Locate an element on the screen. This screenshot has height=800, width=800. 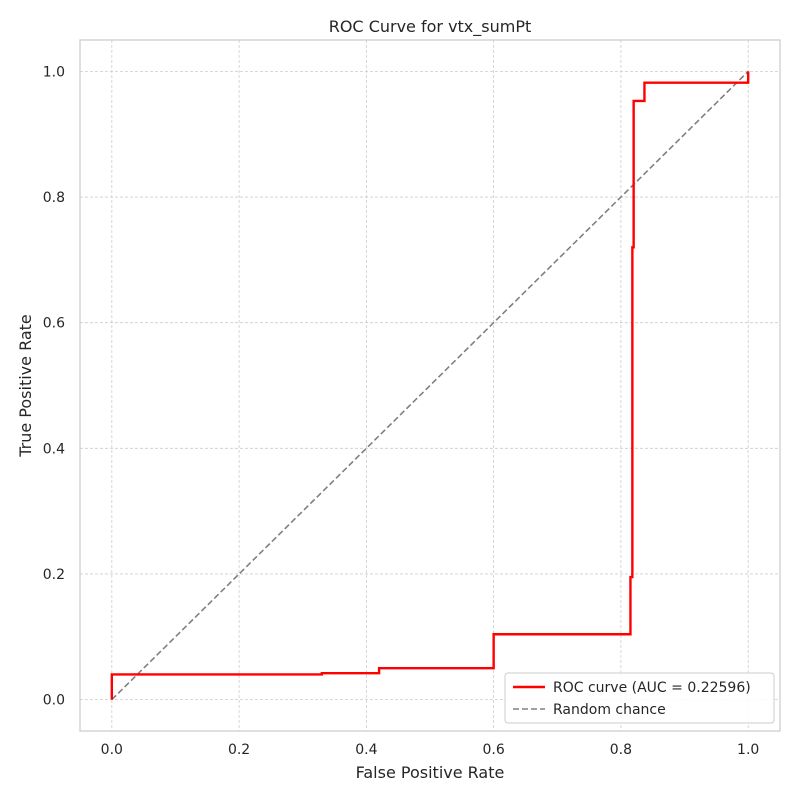
chart-title: ROC Curve for vtx_sumPt is located at coordinates (430, 27).